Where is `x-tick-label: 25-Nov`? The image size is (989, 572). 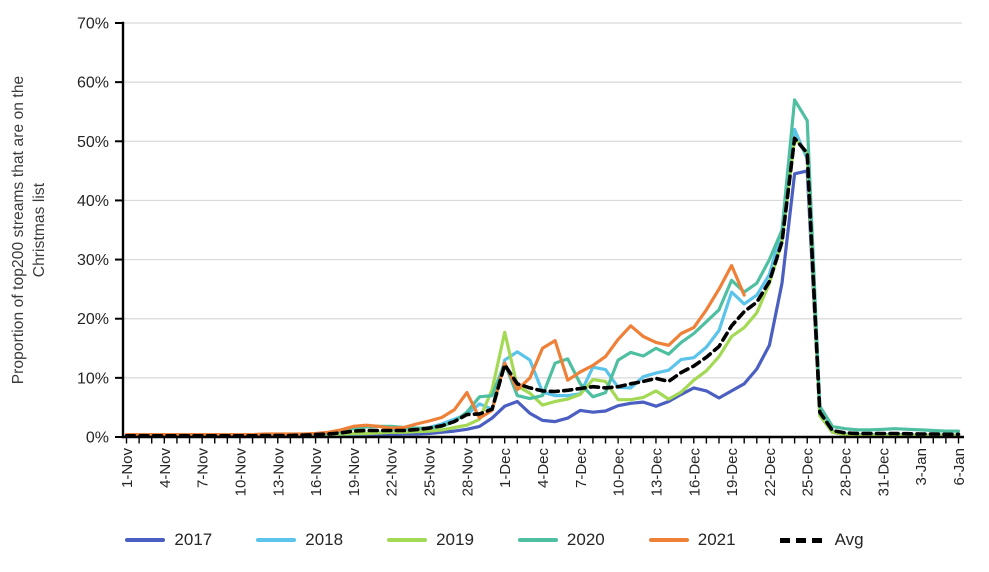
x-tick-label: 25-Nov is located at coordinates (430, 472).